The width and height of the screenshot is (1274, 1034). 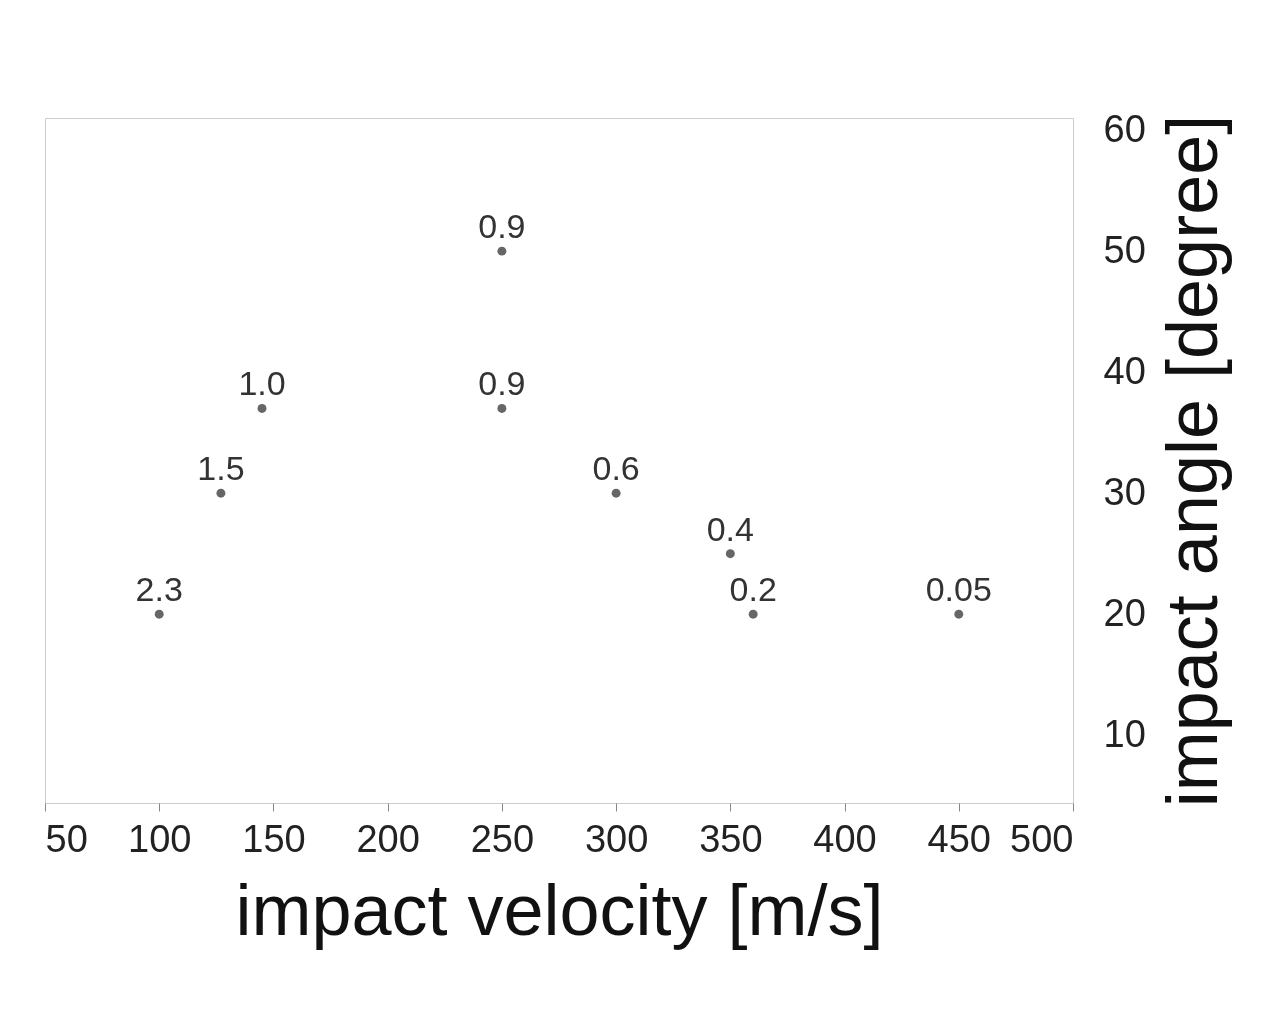 What do you see at coordinates (1042, 838) in the screenshot?
I see `x-tick-label: 500` at bounding box center [1042, 838].